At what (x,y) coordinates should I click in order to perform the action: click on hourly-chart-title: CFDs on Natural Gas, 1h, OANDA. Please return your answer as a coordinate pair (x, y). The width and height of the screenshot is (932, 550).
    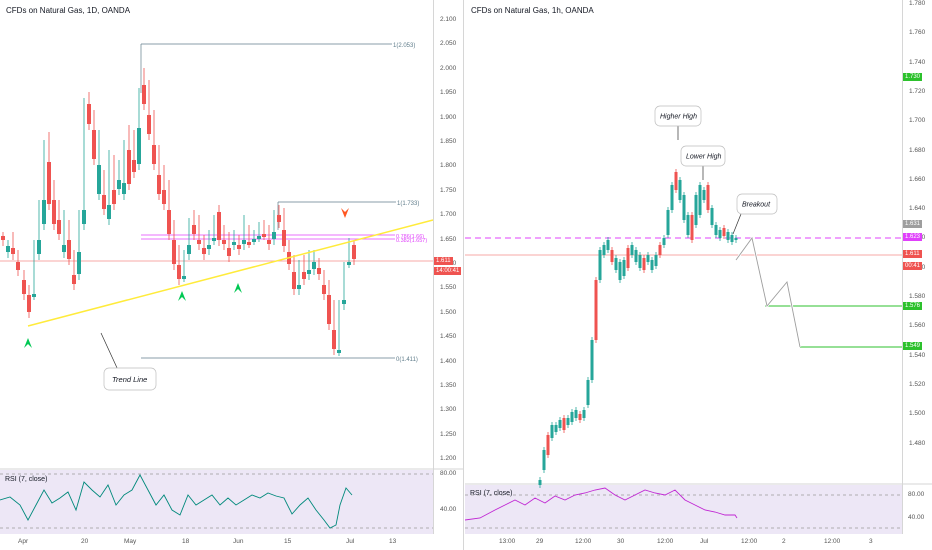
    Looking at the image, I should click on (532, 10).